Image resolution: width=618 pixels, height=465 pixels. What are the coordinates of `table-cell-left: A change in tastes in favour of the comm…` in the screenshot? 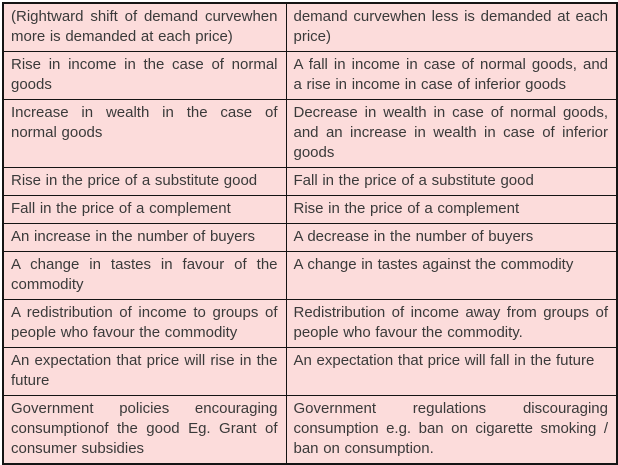 It's located at (144, 275).